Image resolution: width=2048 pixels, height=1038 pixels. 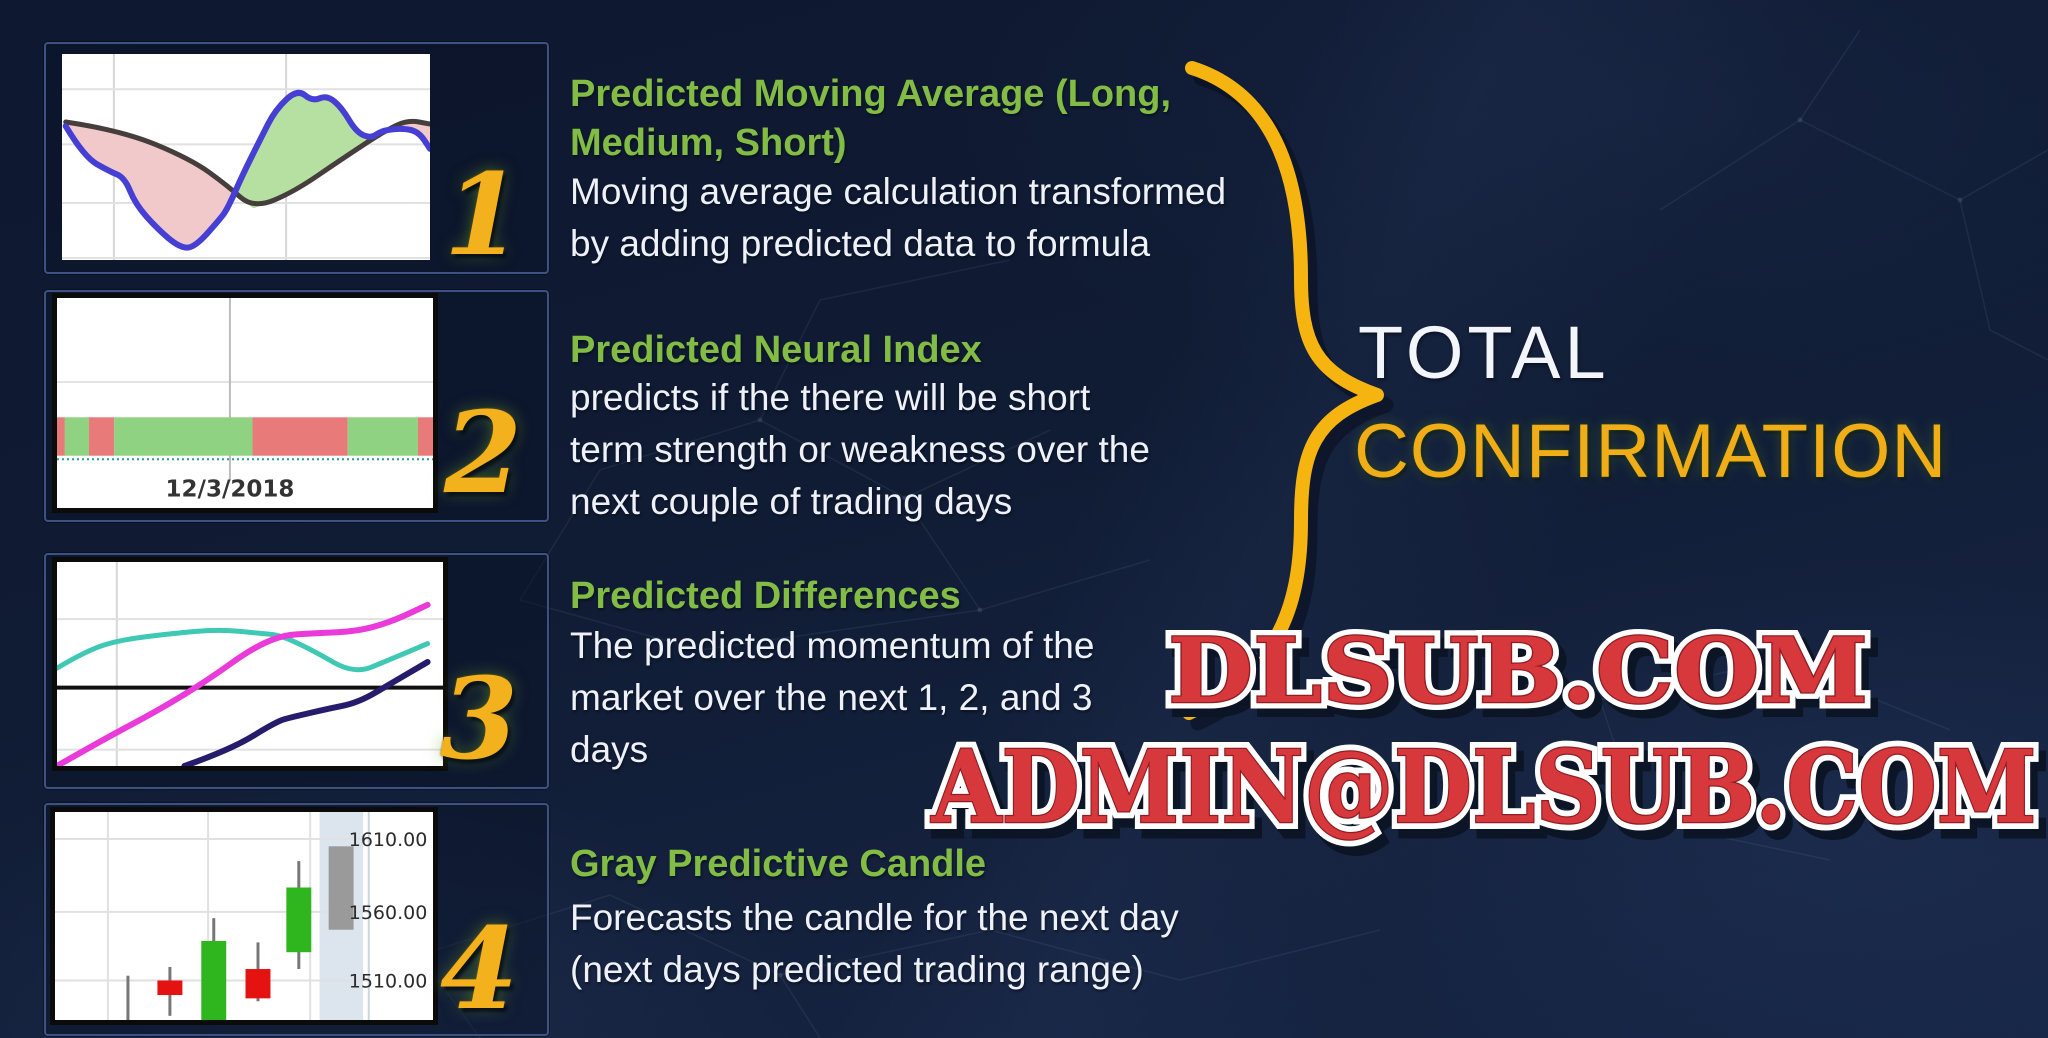 I want to click on email-watermark-text: ADMIN@DLSUB.COM, so click(x=1484, y=787).